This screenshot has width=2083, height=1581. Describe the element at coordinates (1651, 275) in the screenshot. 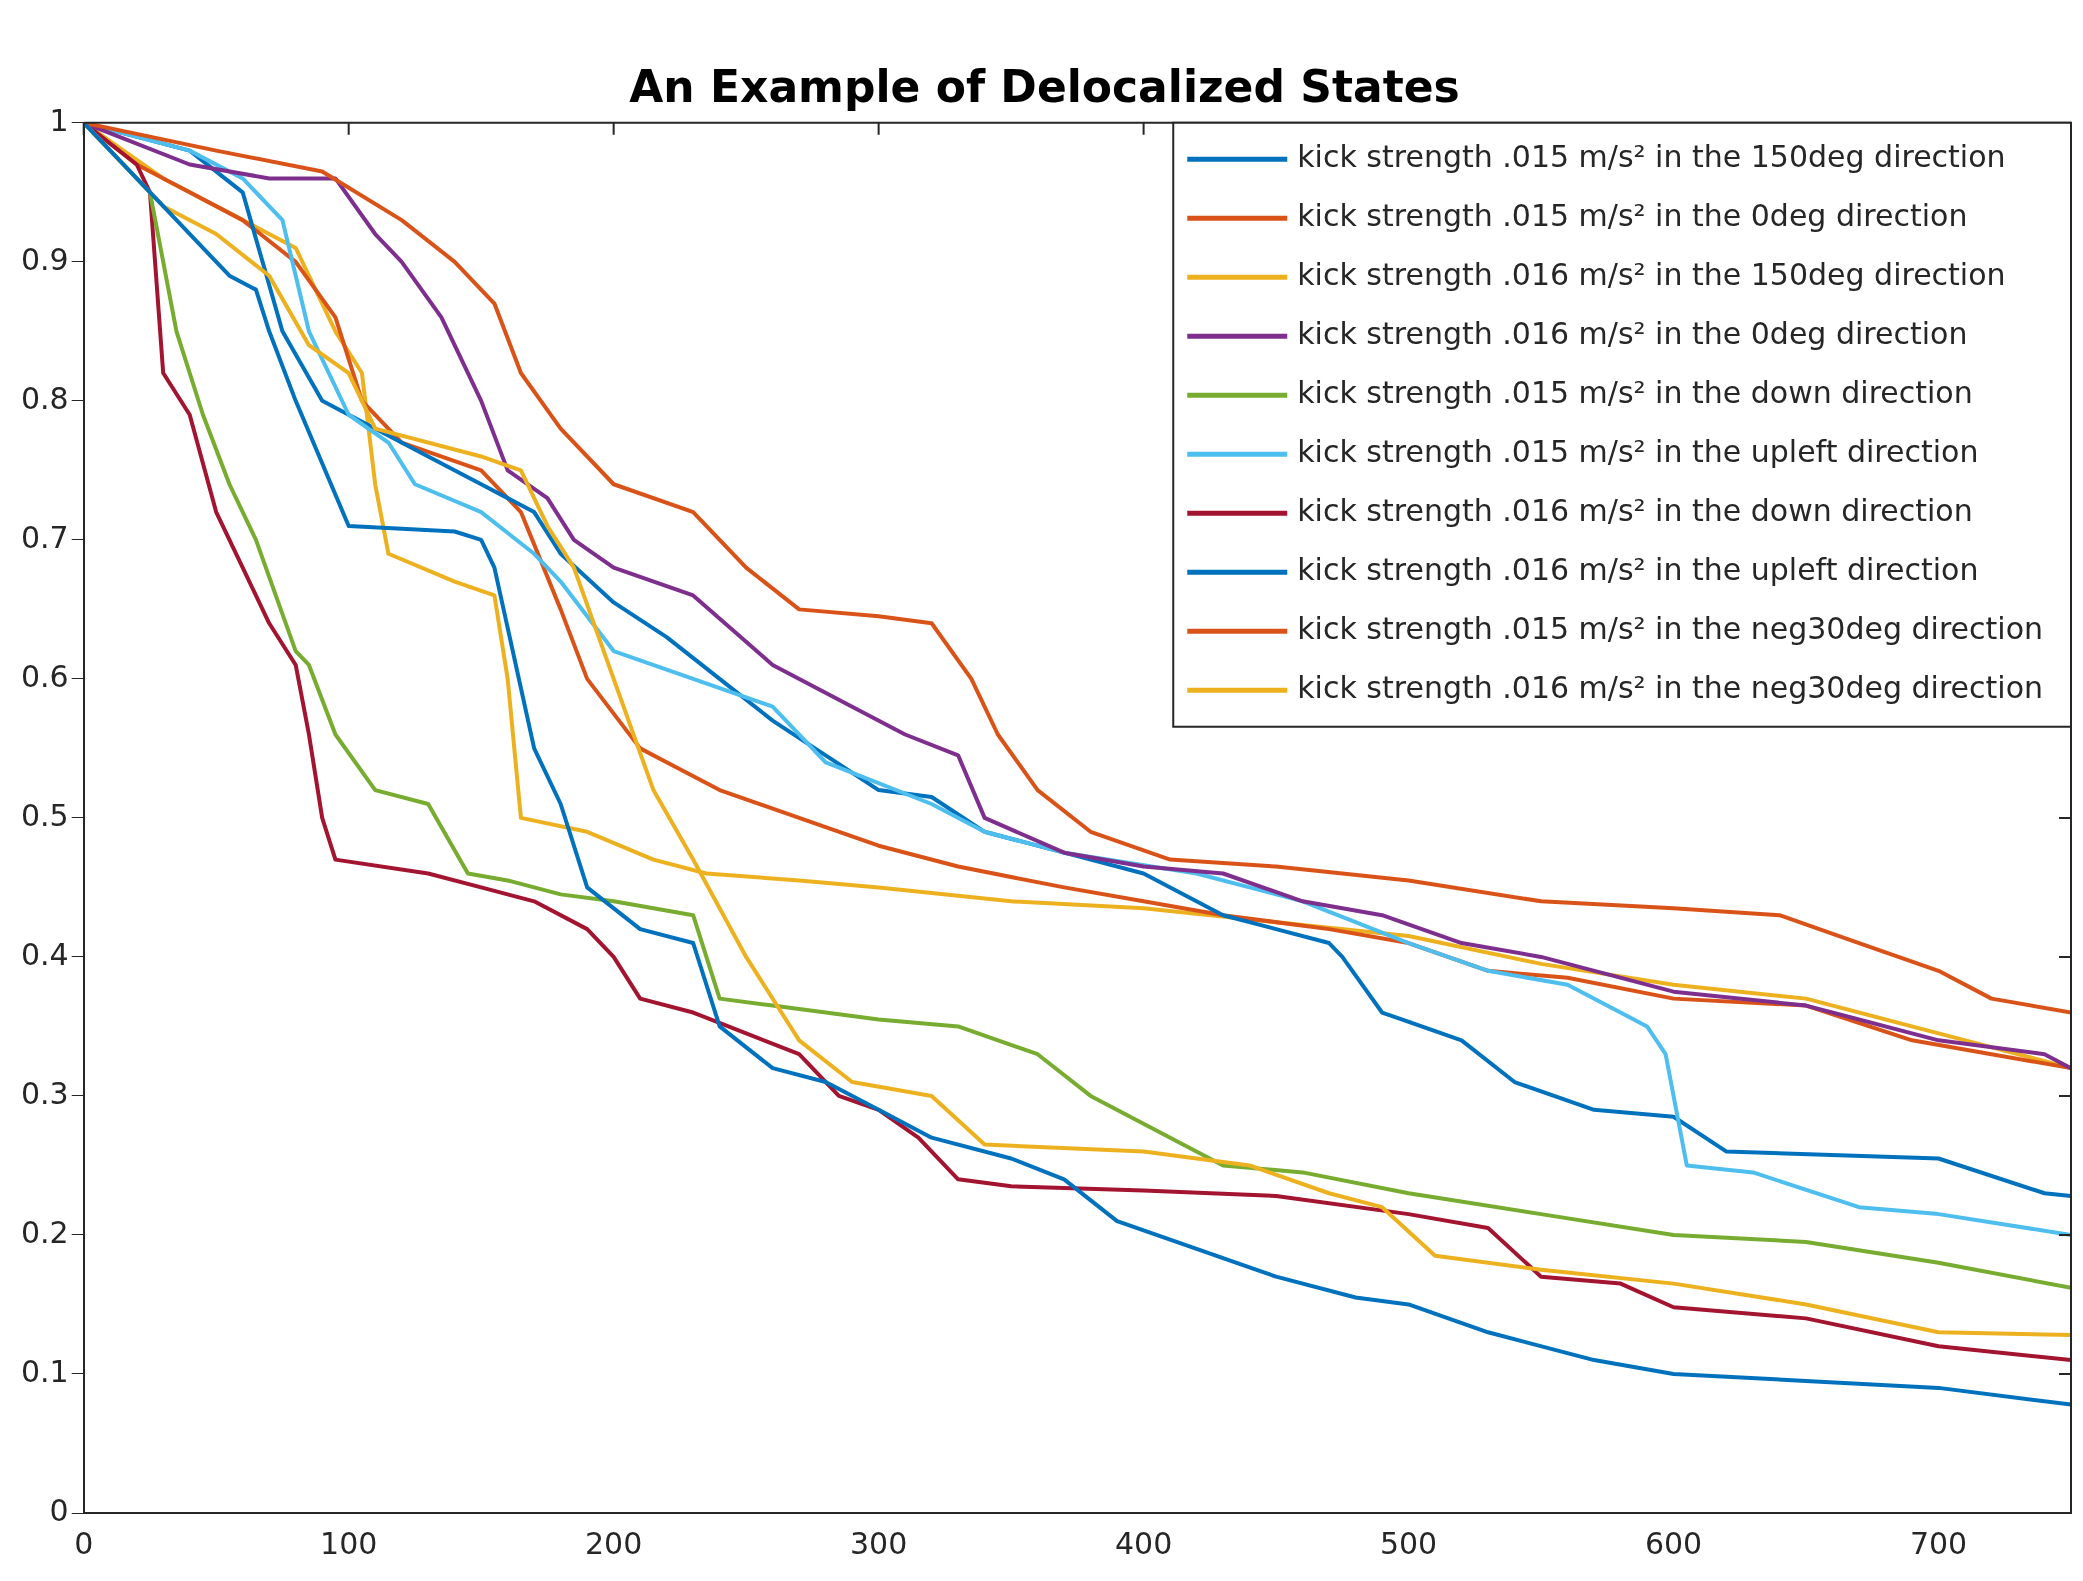

I see `legend-label: kick strength .016 m/s² in the 150deg direction` at that location.